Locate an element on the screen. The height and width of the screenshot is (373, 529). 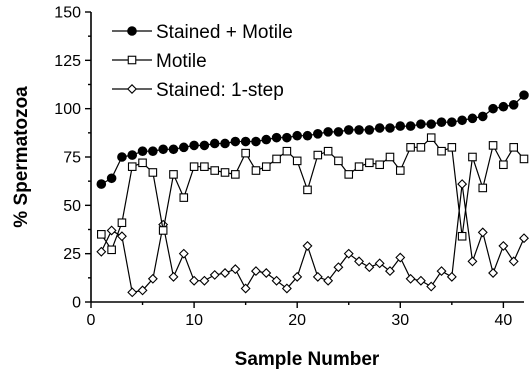
x-tick-label-40: 40 is located at coordinates (503, 320).